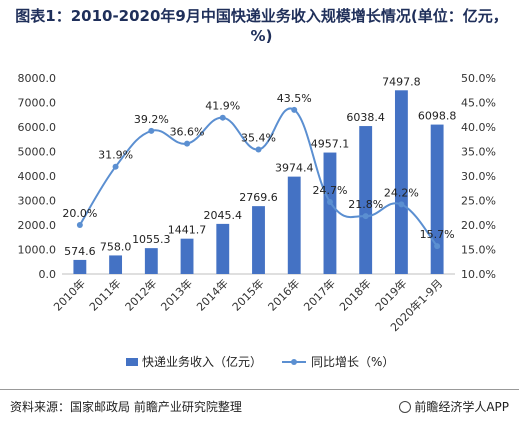  What do you see at coordinates (202, 361) in the screenshot?
I see `legend-bar-label: 快递业务收入（亿元）` at bounding box center [202, 361].